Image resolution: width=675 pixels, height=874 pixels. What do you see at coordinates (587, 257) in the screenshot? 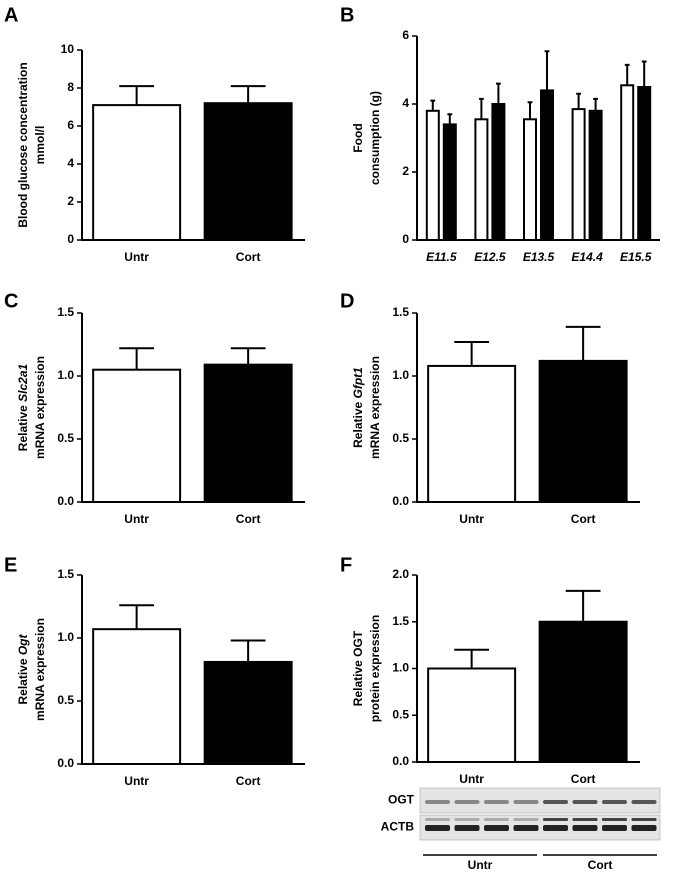
I see `x-tick-label: E14.4` at bounding box center [587, 257].